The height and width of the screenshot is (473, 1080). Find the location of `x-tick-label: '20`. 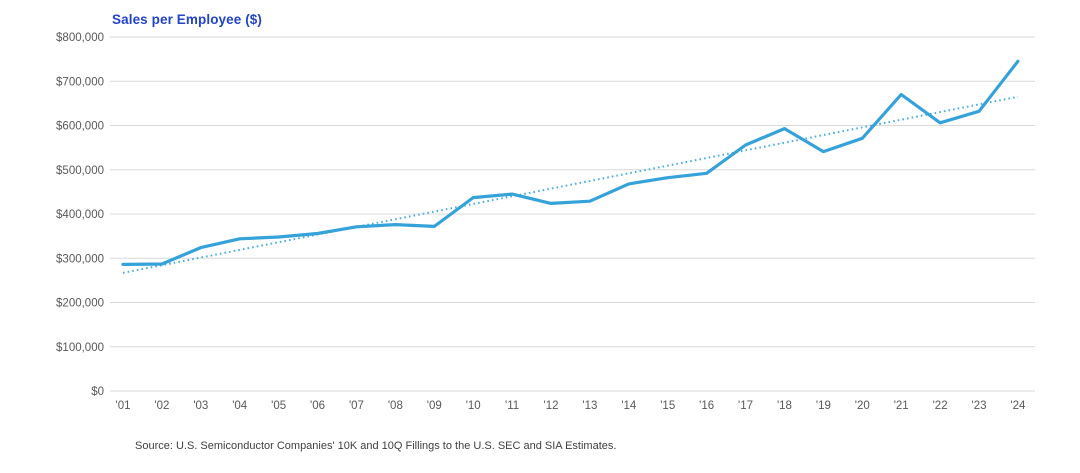

x-tick-label: '20 is located at coordinates (862, 406).